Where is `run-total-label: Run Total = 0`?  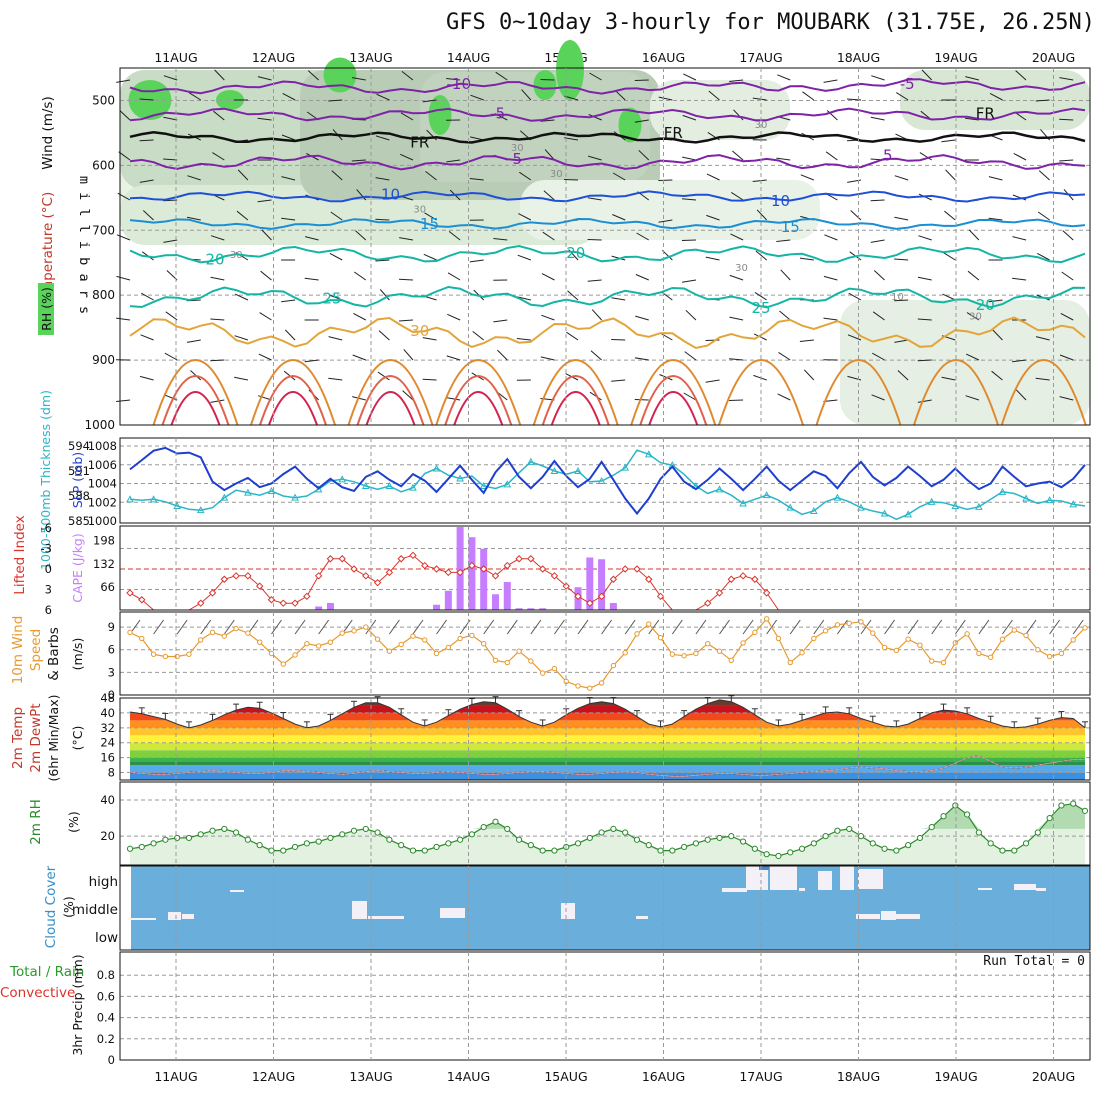 run-total-label: Run Total = 0 is located at coordinates (1034, 961).